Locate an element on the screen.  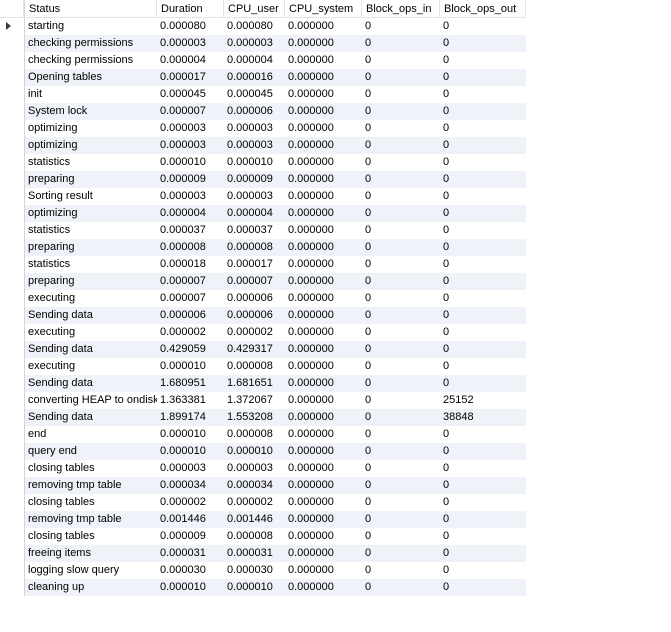
table-row: executing 0.000010 0.000008 0.000000 0 0 is located at coordinates (263, 366).